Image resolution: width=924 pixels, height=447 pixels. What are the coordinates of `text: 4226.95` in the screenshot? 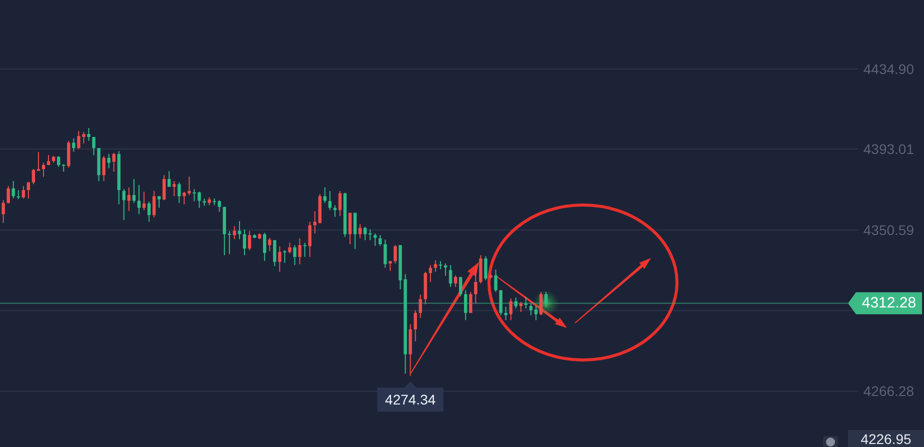 It's located at (886, 439).